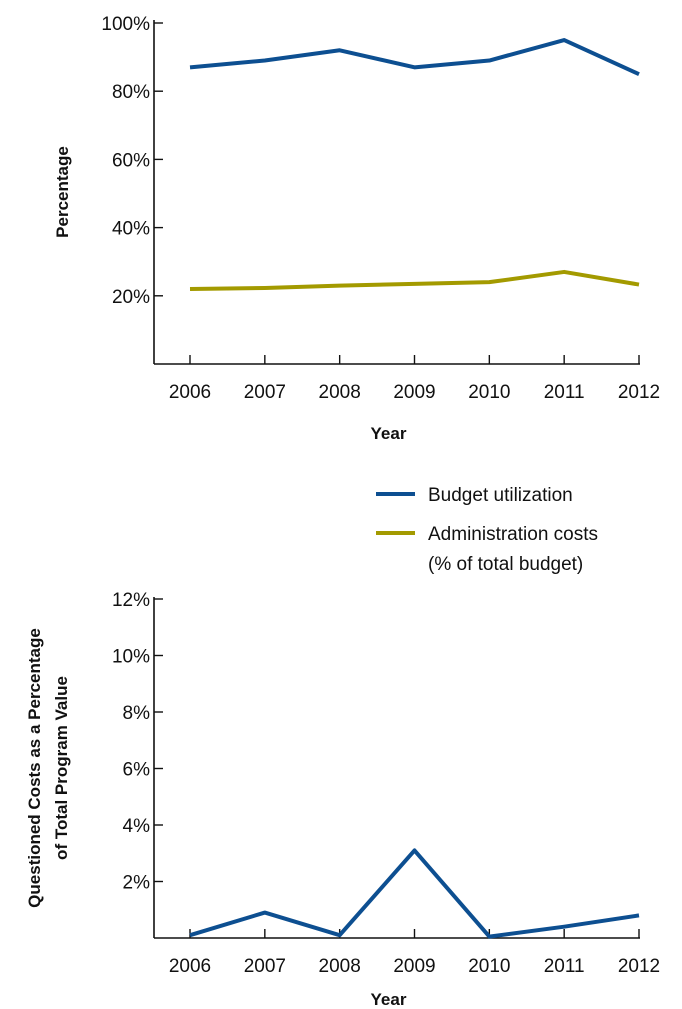  Describe the element at coordinates (131, 160) in the screenshot. I see `y-tick-label: 60%` at that location.